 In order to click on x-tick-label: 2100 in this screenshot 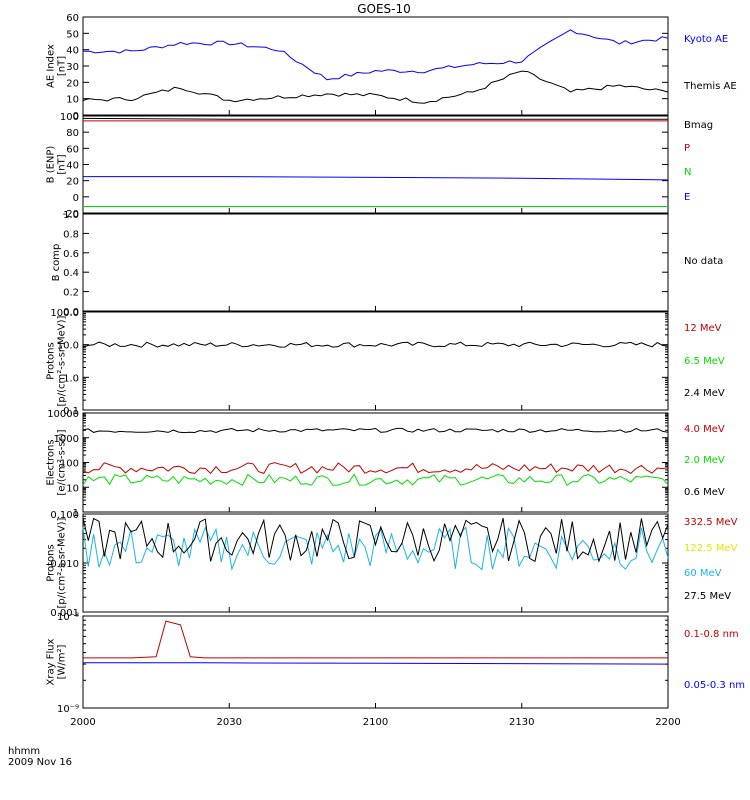, I will do `click(375, 722)`.